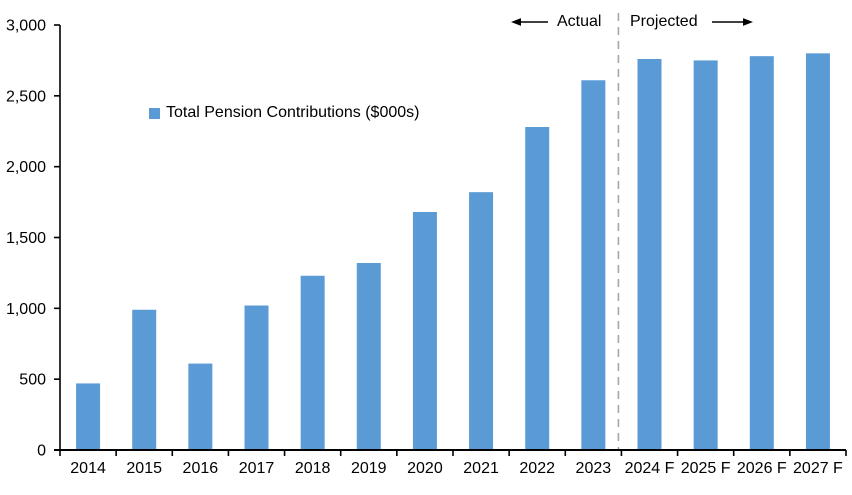  I want to click on bar-2014, so click(88, 416).